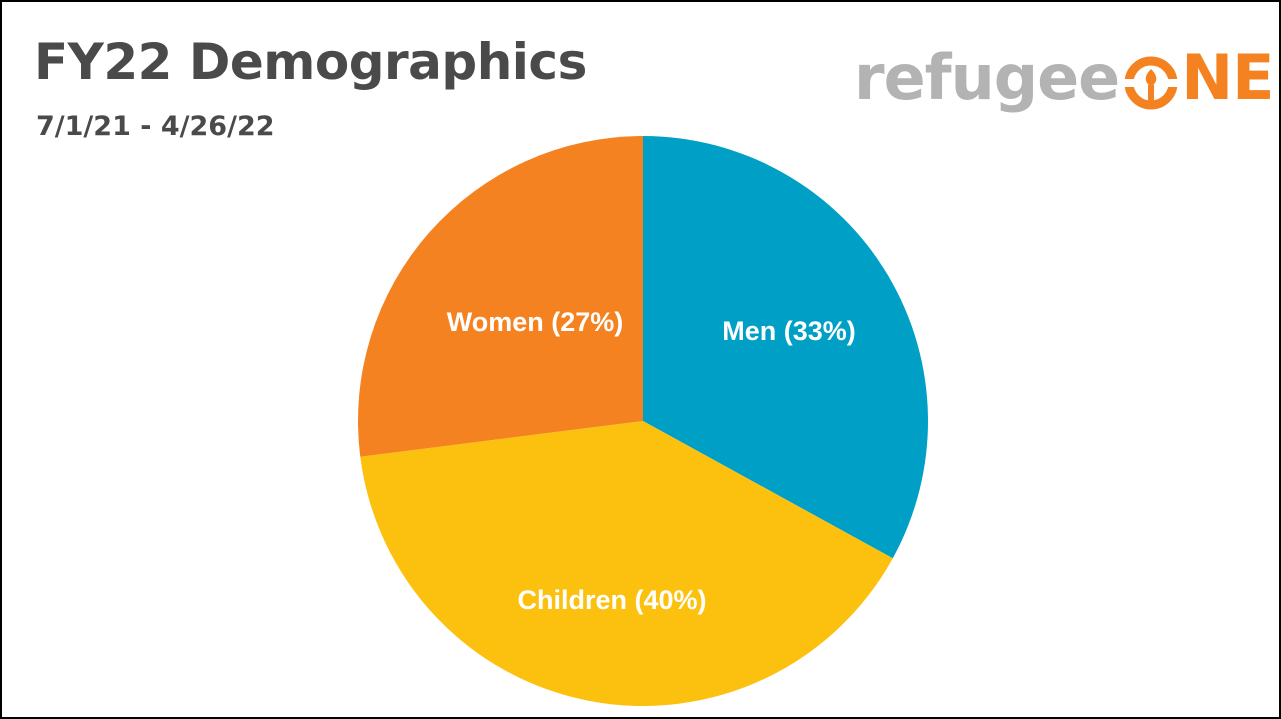 Image resolution: width=1281 pixels, height=719 pixels. Describe the element at coordinates (611, 600) in the screenshot. I see `pie-label-children: Children (40%)` at that location.